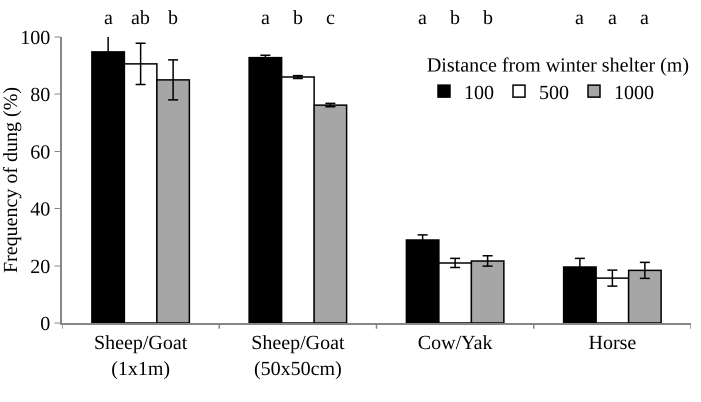  What do you see at coordinates (45, 324) in the screenshot?
I see `y-tick-label: 0` at bounding box center [45, 324].